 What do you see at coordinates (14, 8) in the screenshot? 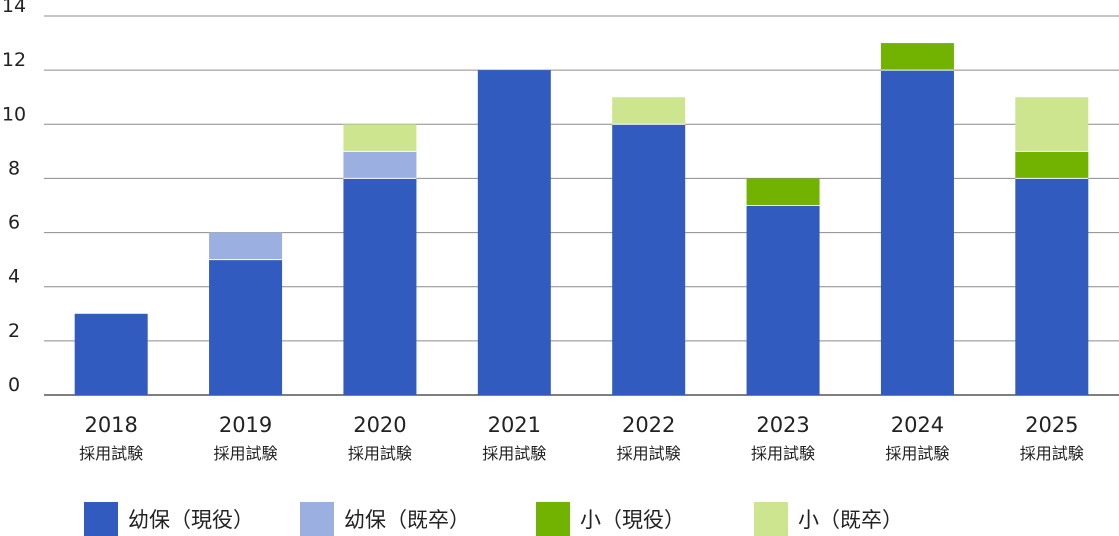
I see `y-tick-label: 14` at bounding box center [14, 8].